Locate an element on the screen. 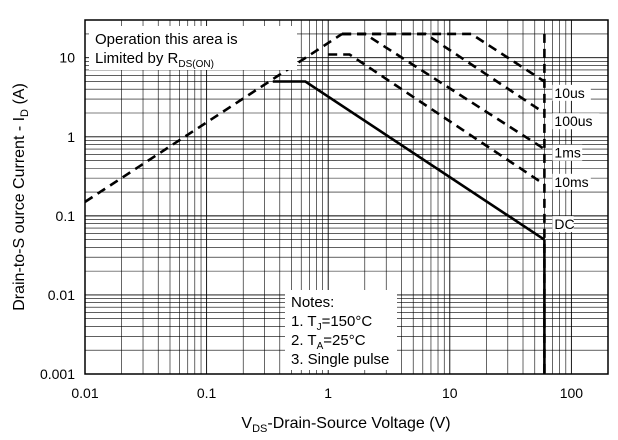 The width and height of the screenshot is (618, 440). curve-label-100us: 100us is located at coordinates (573, 121).